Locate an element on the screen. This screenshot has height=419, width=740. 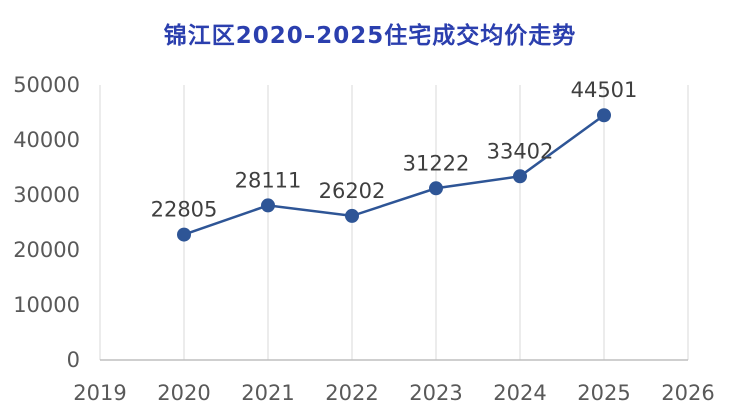
data-label: 44501 is located at coordinates (604, 90).